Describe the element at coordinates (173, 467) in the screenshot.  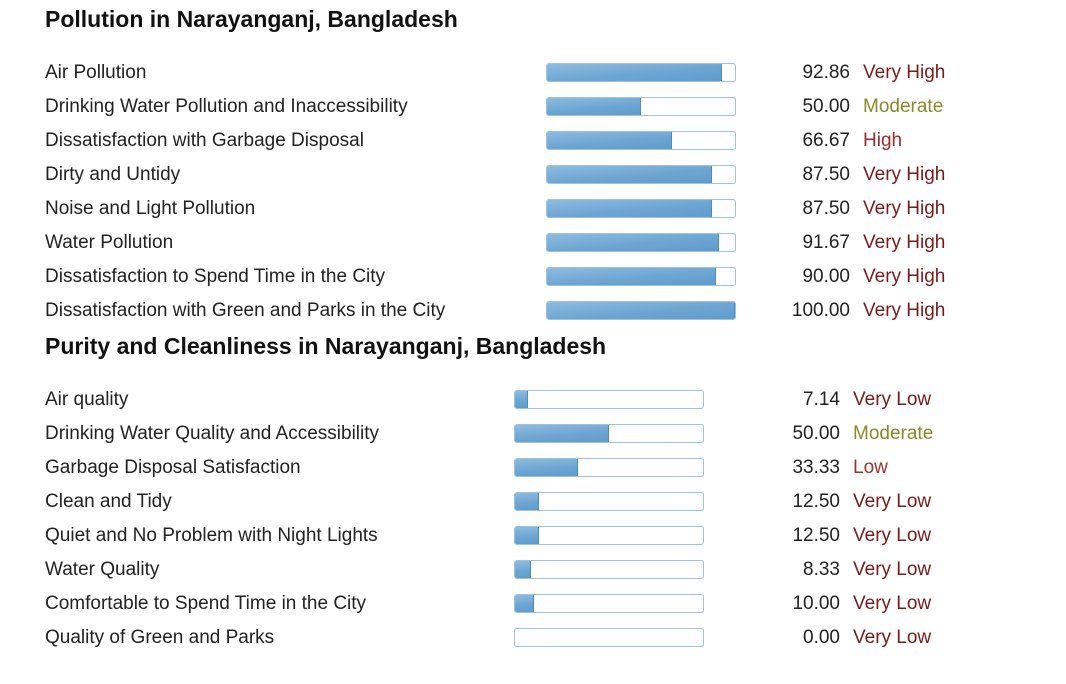
I see `purity-row-label: Garbage Disposal Satisfaction` at that location.